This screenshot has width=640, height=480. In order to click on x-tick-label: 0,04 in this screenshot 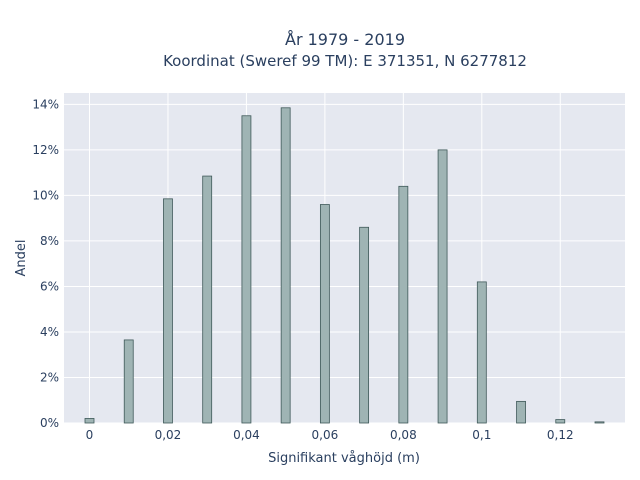, I will do `click(246, 435)`.